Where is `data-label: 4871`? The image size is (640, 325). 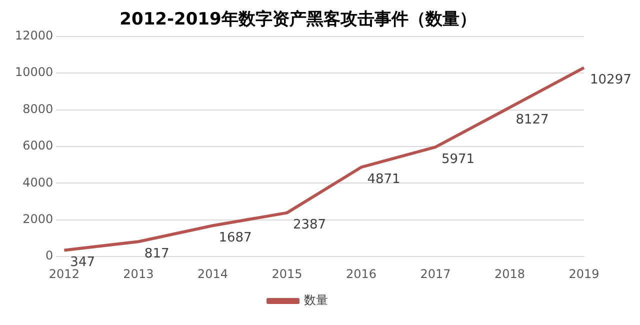
data-label: 4871 is located at coordinates (383, 180).